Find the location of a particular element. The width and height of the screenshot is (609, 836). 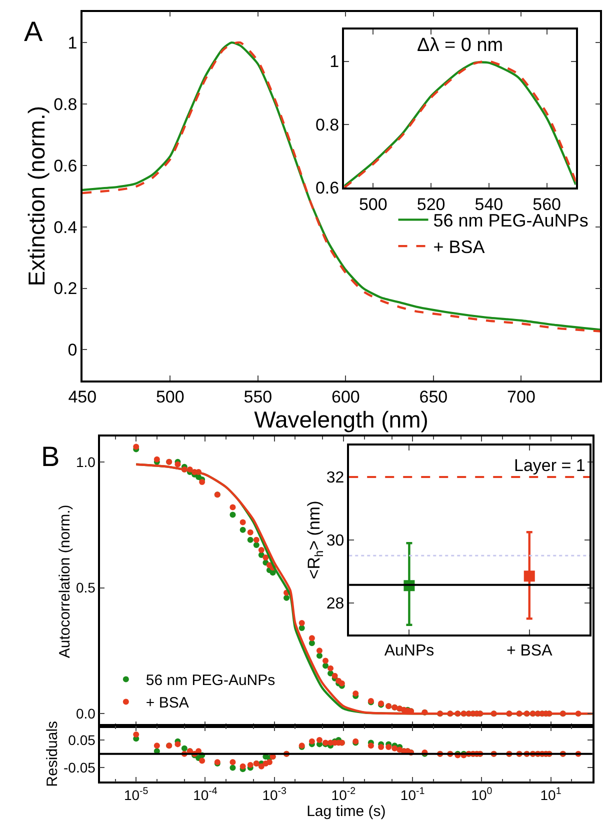

y-axis-title: Residuals is located at coordinates (53, 753).